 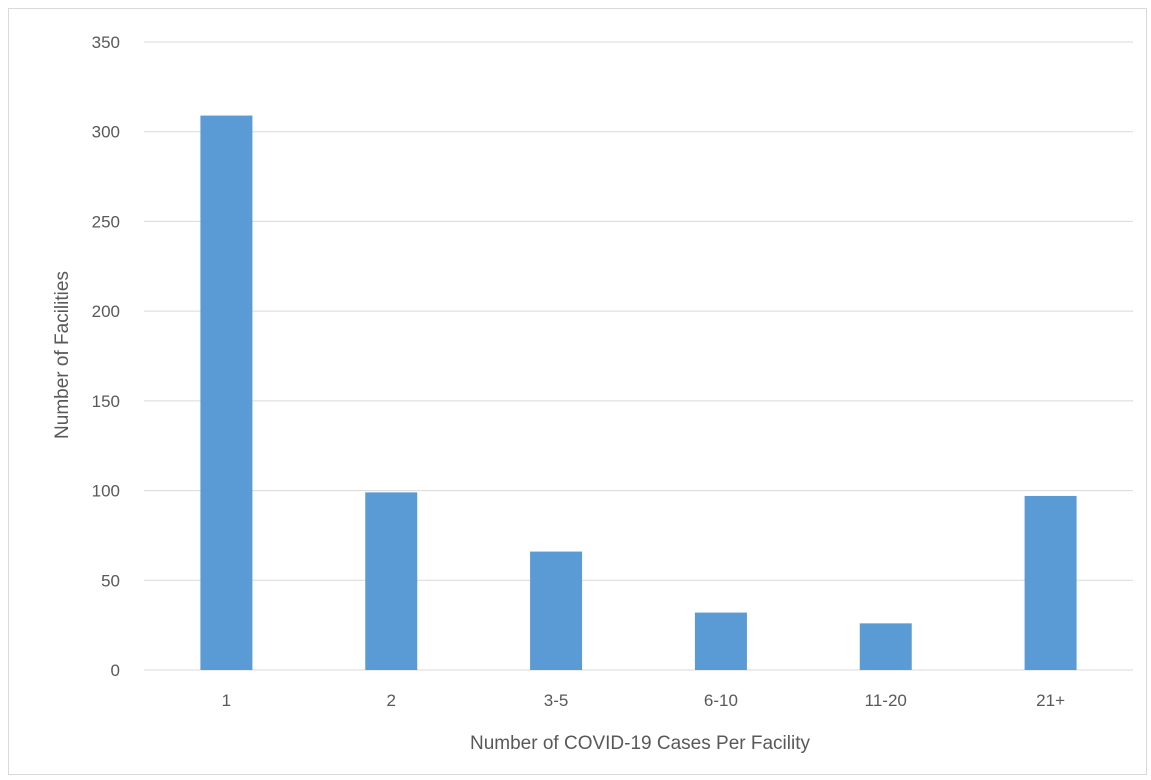 I want to click on y-tick-label: 150, so click(x=106, y=401).